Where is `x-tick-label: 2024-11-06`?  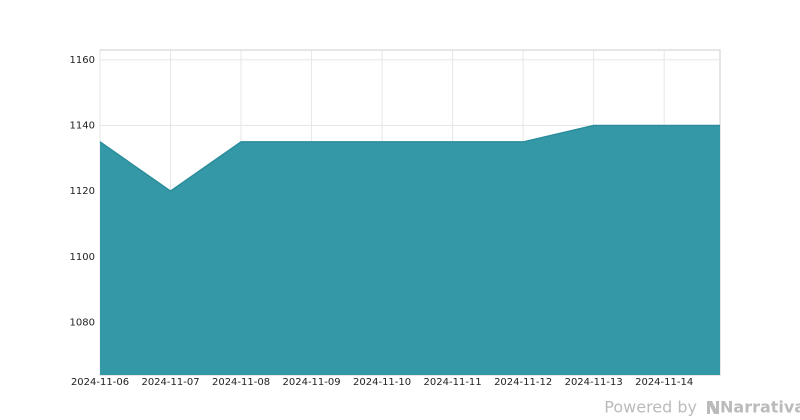
x-tick-label: 2024-11-06 is located at coordinates (100, 382).